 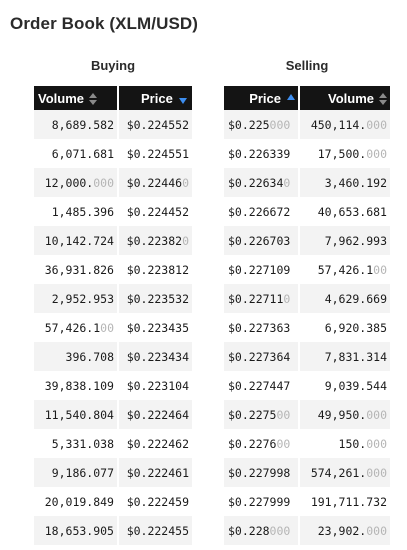 I want to click on buying-price-header-label: Price, so click(x=157, y=98).